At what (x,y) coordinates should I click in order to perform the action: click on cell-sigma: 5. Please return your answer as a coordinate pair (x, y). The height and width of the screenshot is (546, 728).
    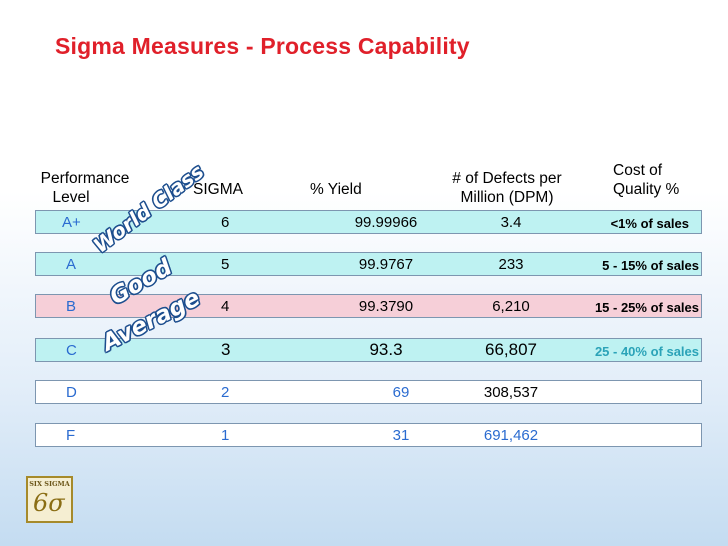
    Looking at the image, I should click on (225, 264).